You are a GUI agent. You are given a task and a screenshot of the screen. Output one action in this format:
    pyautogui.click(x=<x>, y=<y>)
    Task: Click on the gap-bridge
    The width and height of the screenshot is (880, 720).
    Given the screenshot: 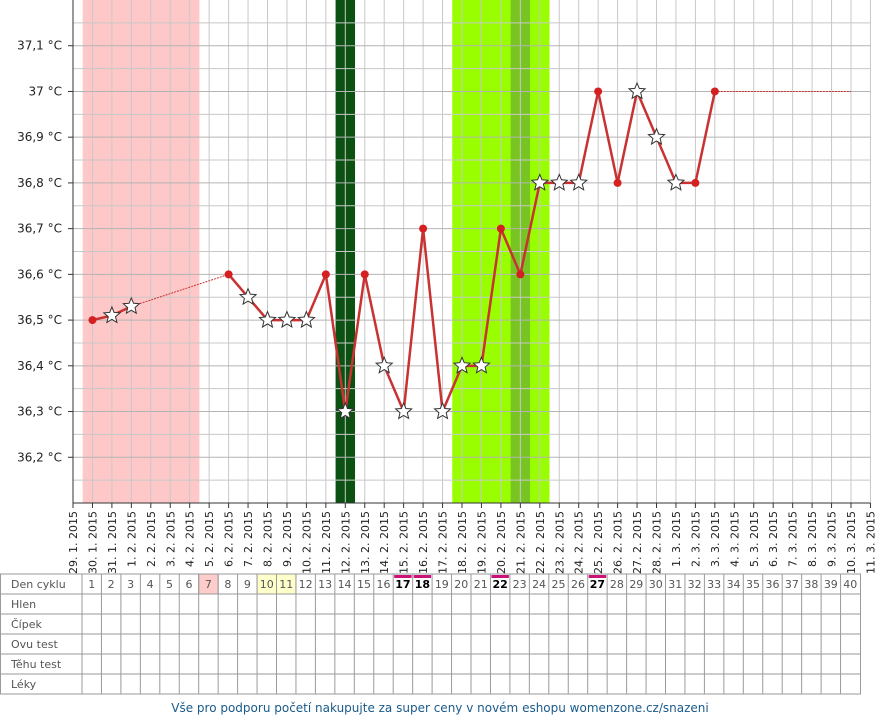 What is the action you would take?
    pyautogui.click(x=180, y=290)
    